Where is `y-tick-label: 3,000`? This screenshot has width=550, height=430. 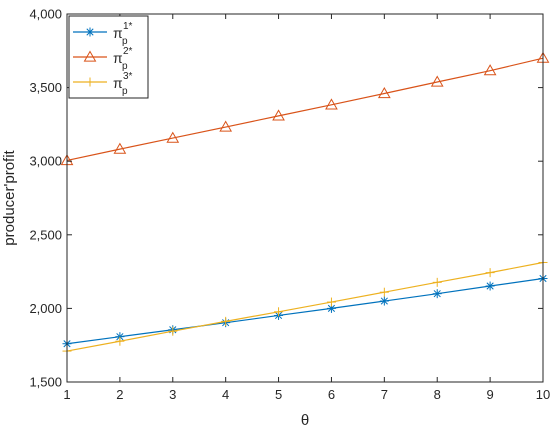 y-tick-label: 3,000 is located at coordinates (45, 161).